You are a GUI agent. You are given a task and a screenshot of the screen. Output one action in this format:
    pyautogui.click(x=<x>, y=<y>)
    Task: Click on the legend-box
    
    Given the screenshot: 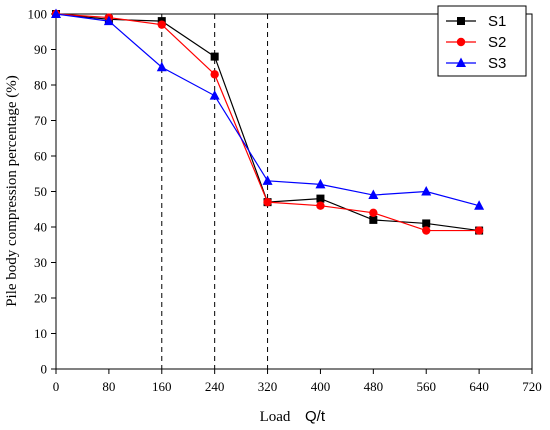 What is the action you would take?
    pyautogui.click(x=482, y=41)
    